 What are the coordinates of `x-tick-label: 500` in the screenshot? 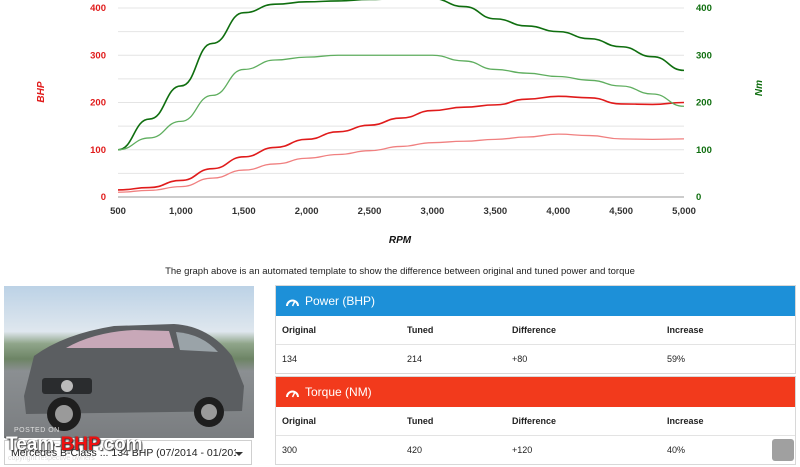 It's located at (118, 211).